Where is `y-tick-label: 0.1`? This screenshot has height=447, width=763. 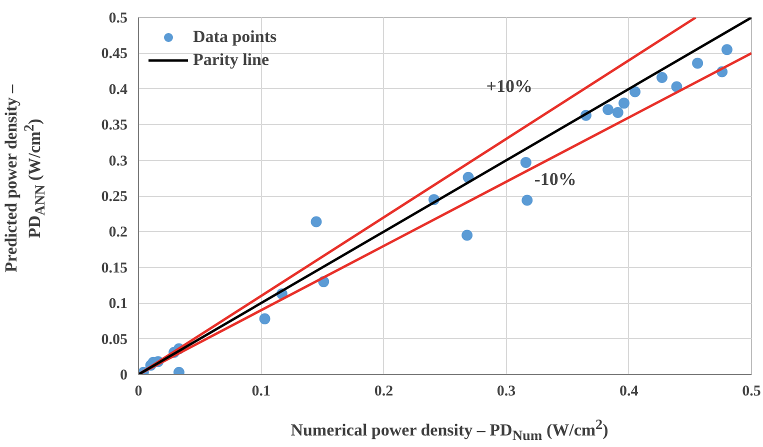
y-tick-label: 0.1 is located at coordinates (118, 304).